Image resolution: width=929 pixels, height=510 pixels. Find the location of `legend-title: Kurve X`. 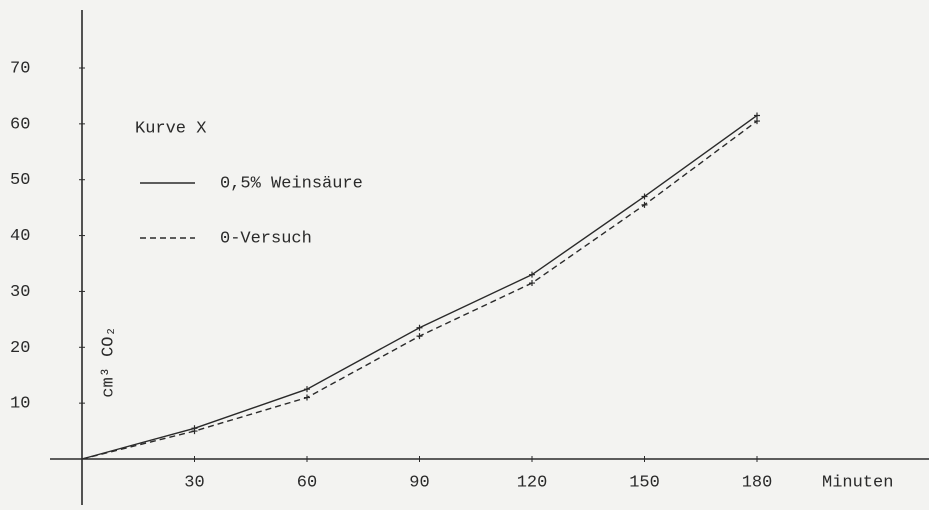

legend-title: Kurve X is located at coordinates (170, 128).